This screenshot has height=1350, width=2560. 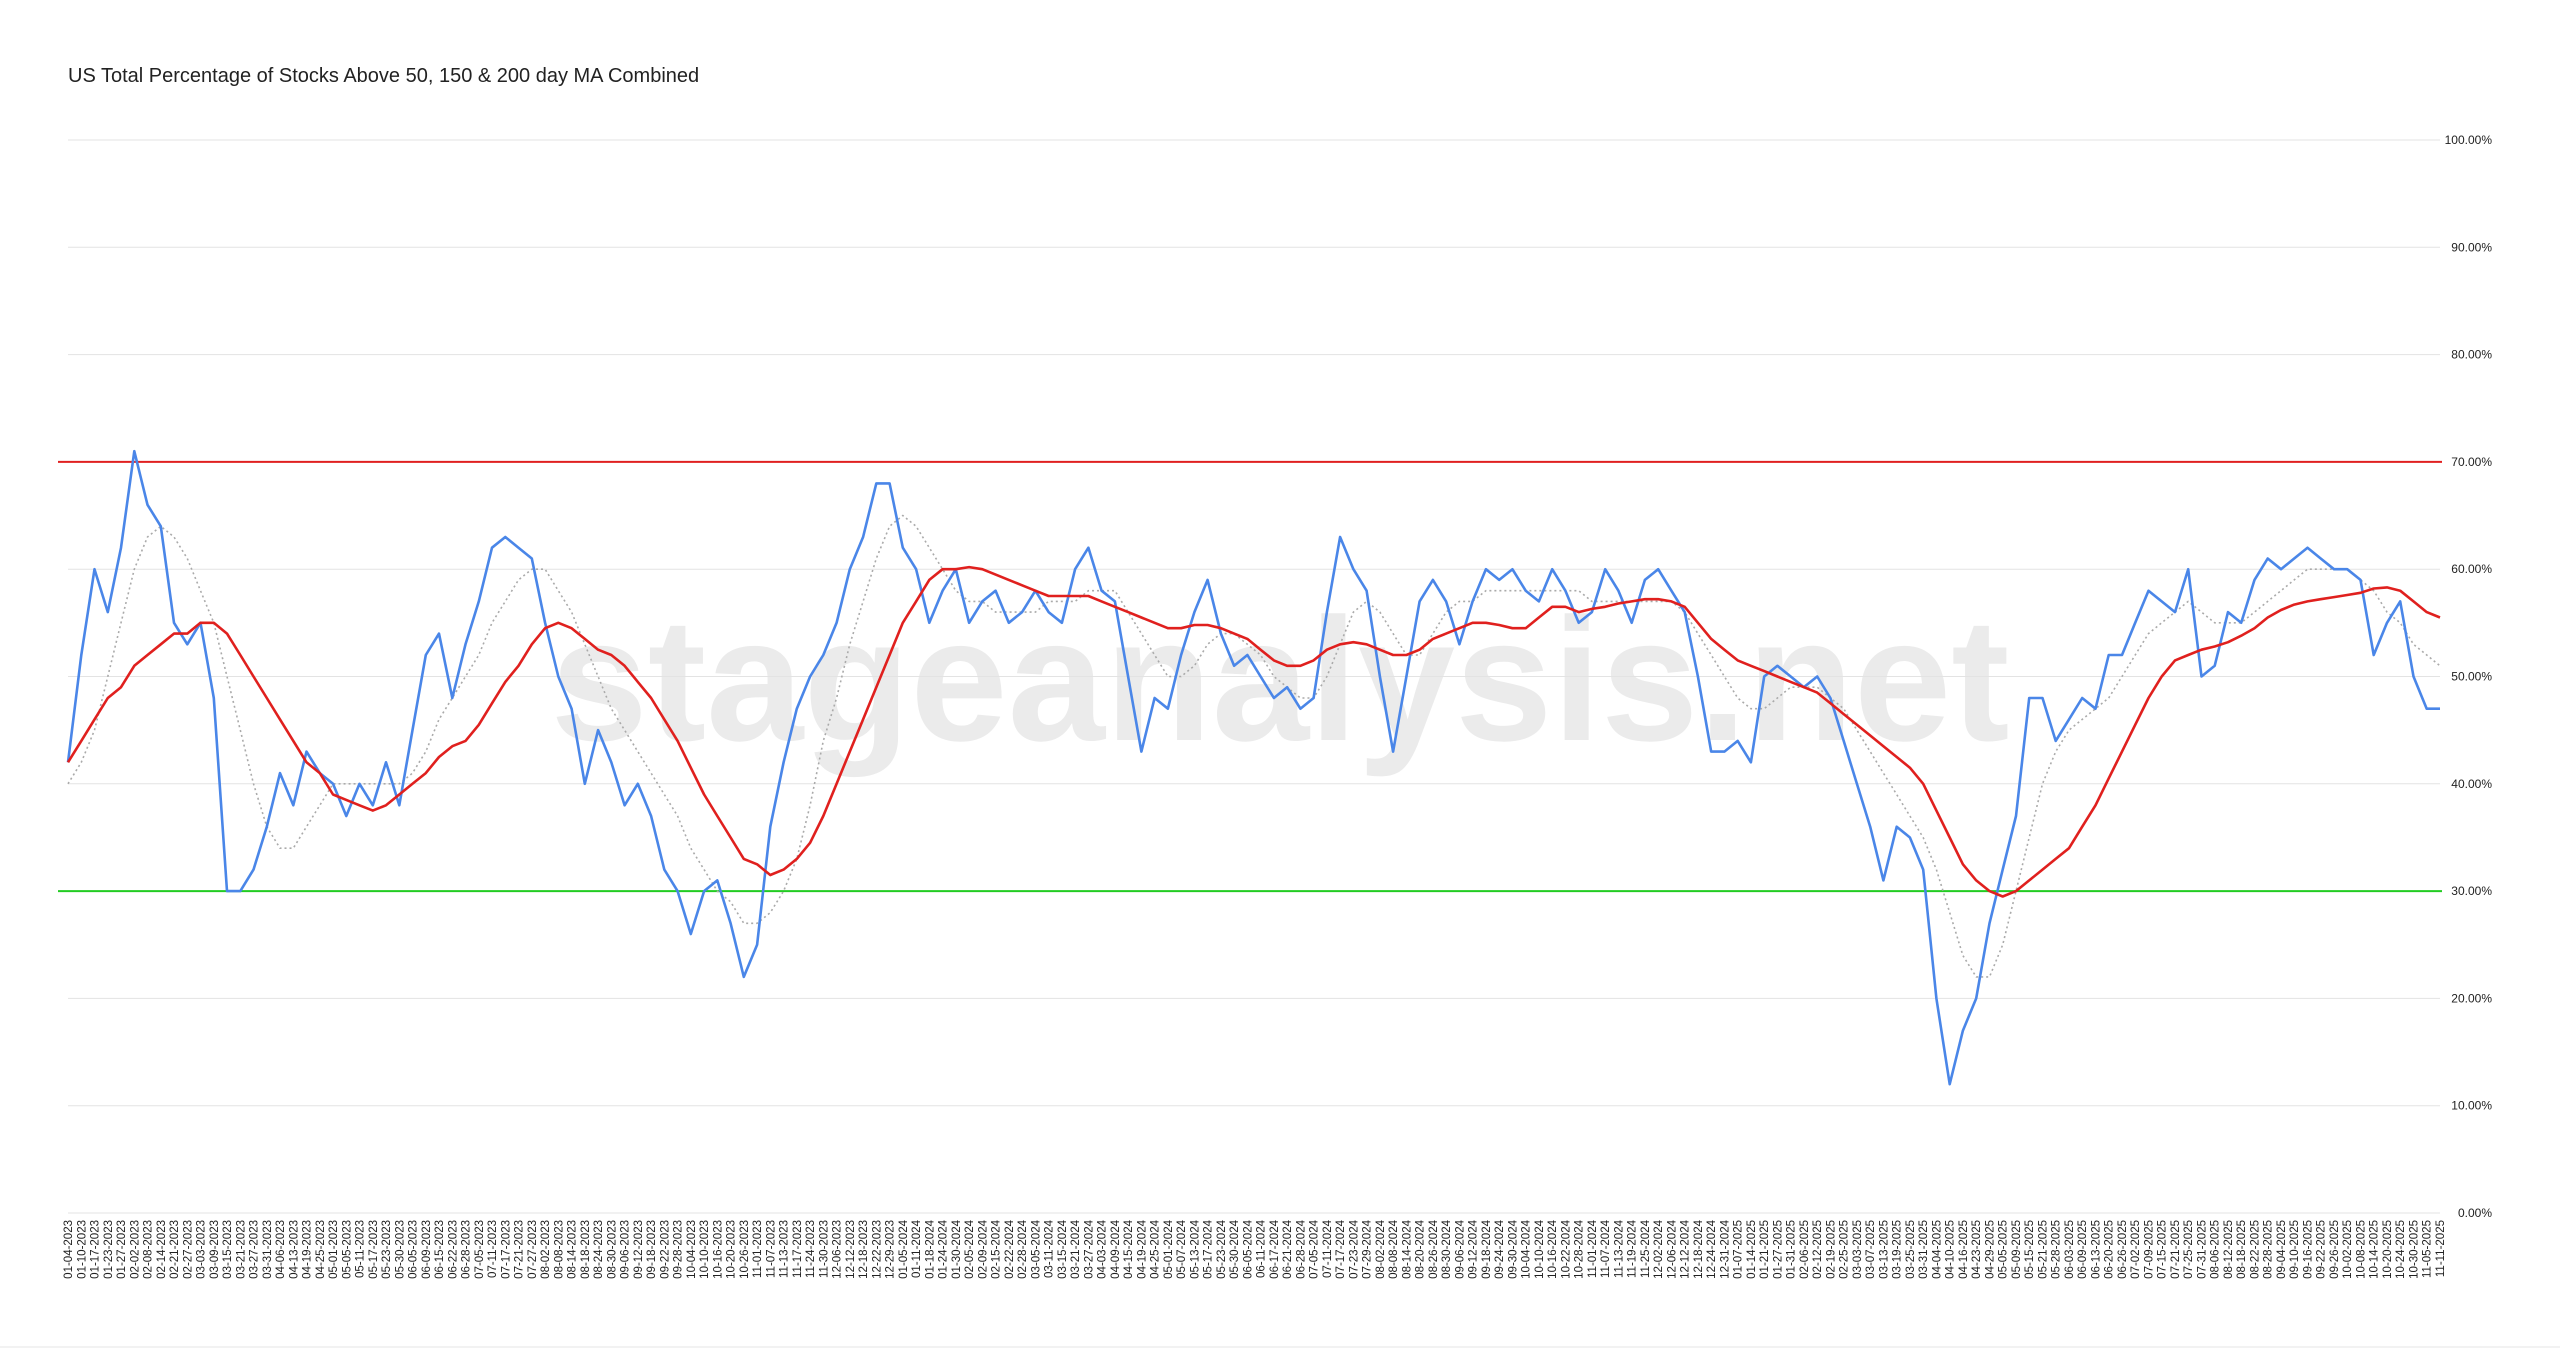 What do you see at coordinates (1129, 1248) in the screenshot?
I see `x-tick-label: 04-15-2024` at bounding box center [1129, 1248].